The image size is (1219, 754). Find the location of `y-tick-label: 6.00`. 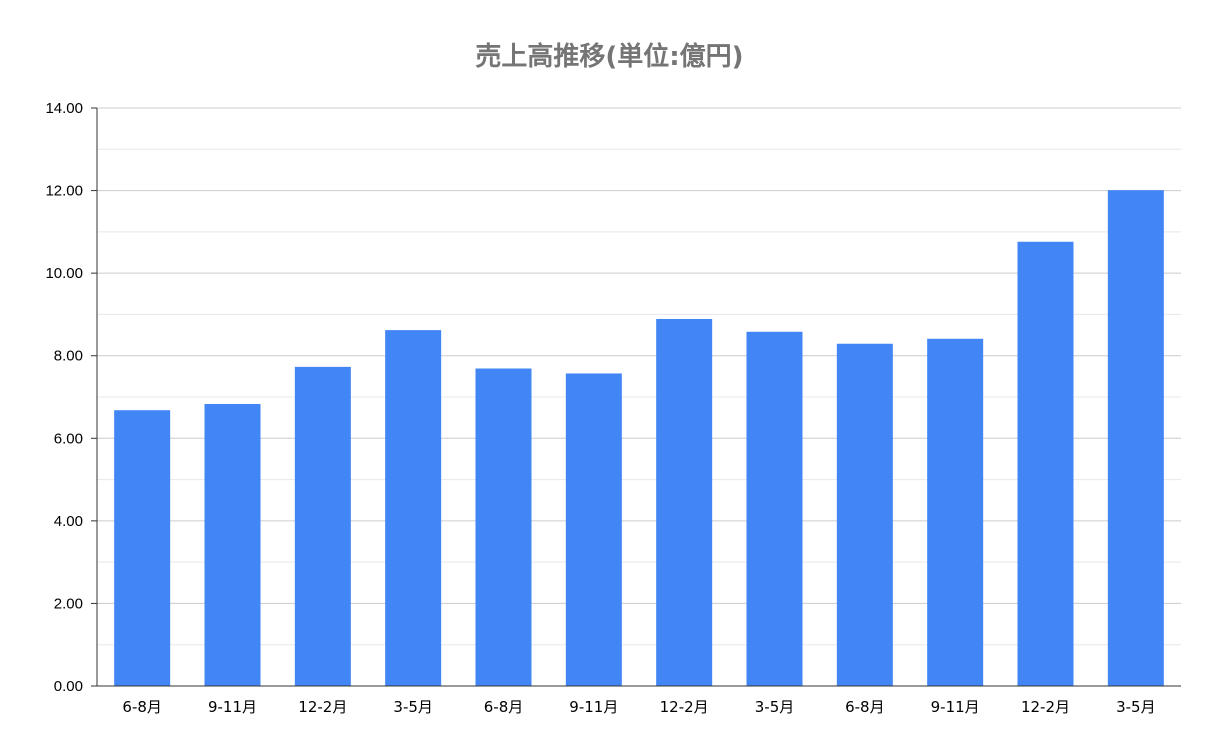

y-tick-label: 6.00 is located at coordinates (68, 438).